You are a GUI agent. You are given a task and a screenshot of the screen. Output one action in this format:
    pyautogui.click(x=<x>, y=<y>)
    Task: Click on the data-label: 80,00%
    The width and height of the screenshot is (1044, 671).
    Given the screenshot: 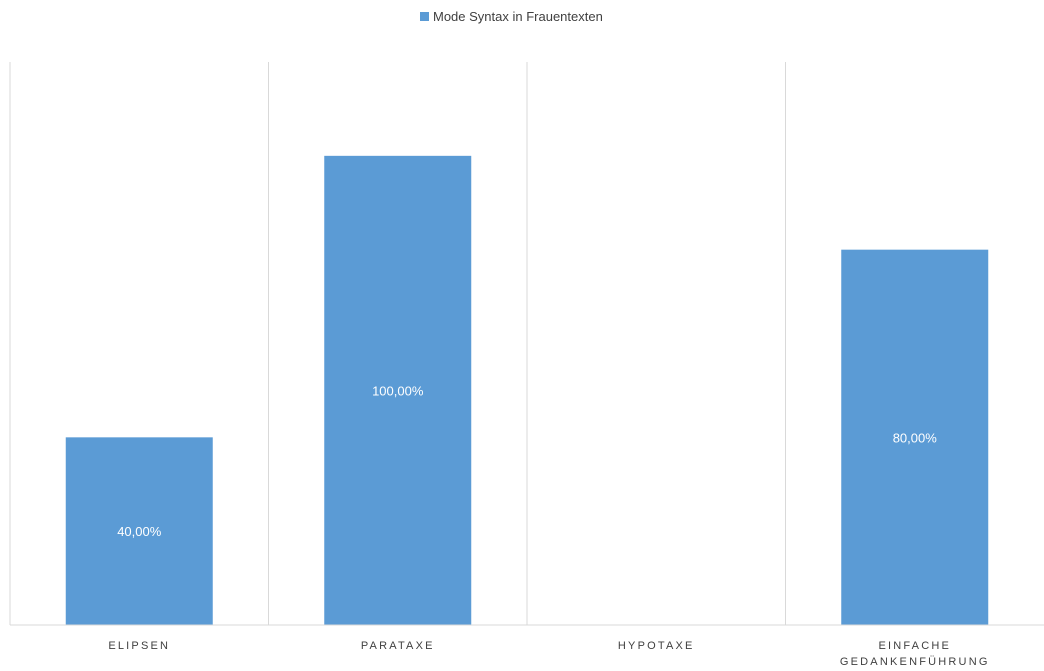 What is the action you would take?
    pyautogui.click(x=915, y=437)
    